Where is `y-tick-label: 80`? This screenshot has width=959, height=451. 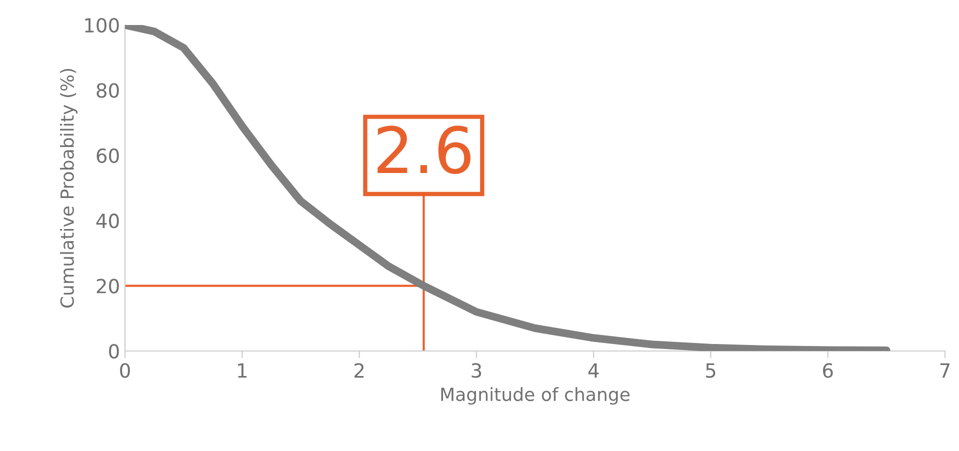 y-tick-label: 80 is located at coordinates (107, 90).